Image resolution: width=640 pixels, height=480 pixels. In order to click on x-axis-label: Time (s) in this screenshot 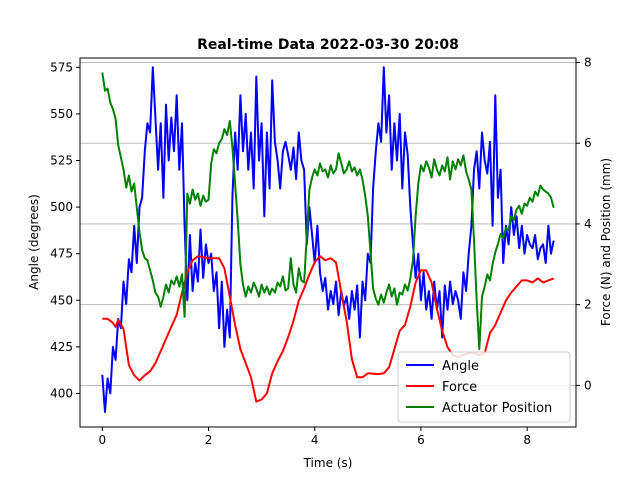, I will do `click(328, 463)`.